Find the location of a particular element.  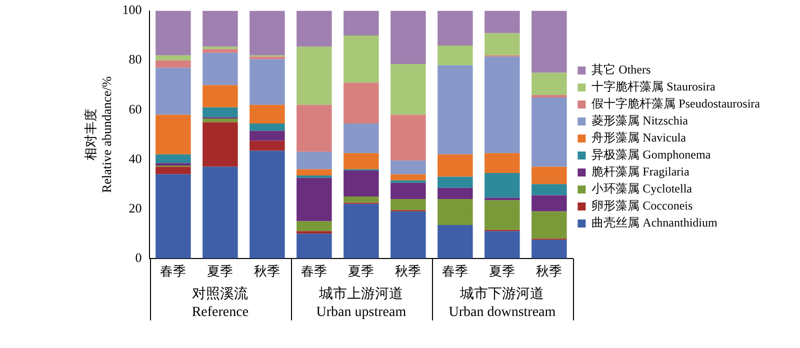

y-tick-label: 20 is located at coordinates (135, 208).